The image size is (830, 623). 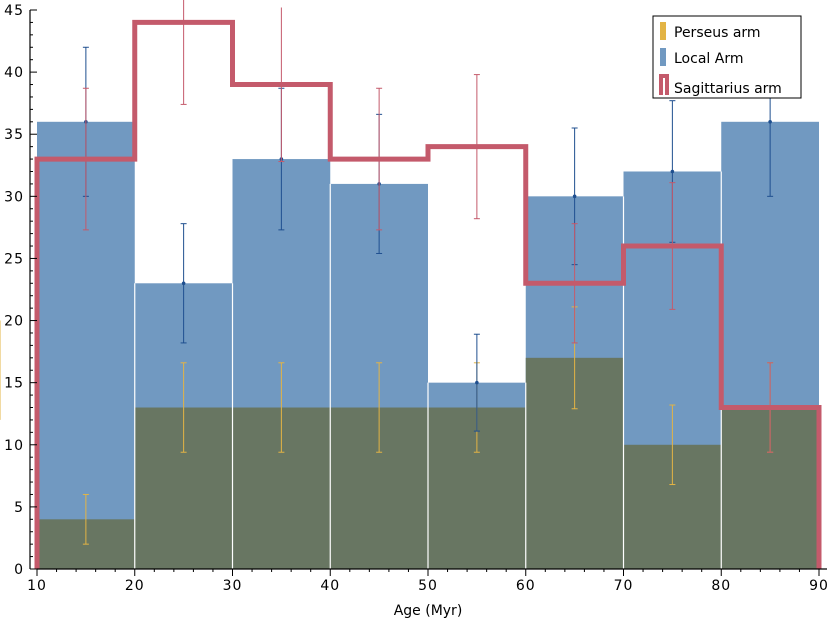 What do you see at coordinates (708, 59) in the screenshot?
I see `legend-label-local: Local Arm` at bounding box center [708, 59].